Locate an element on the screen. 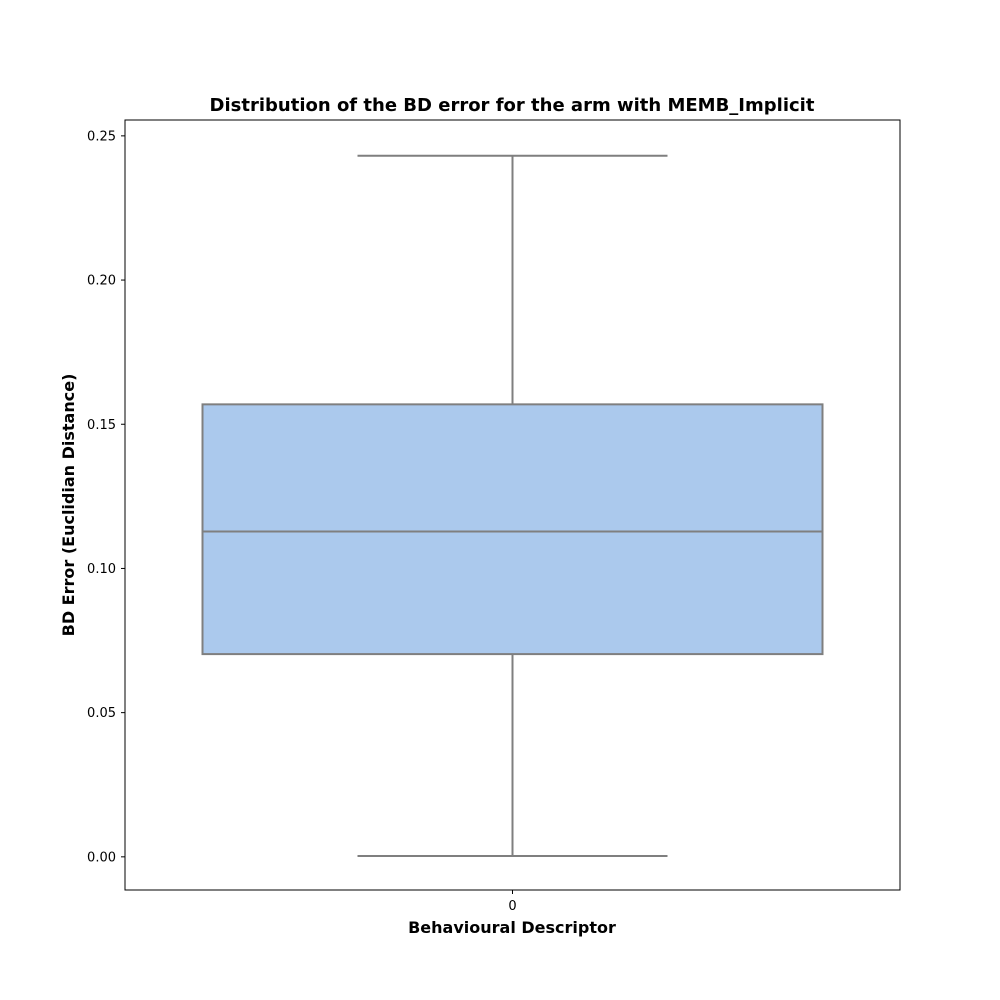 This screenshot has width=1000, height=1000. y-tick-label: 0.10 is located at coordinates (101, 569).